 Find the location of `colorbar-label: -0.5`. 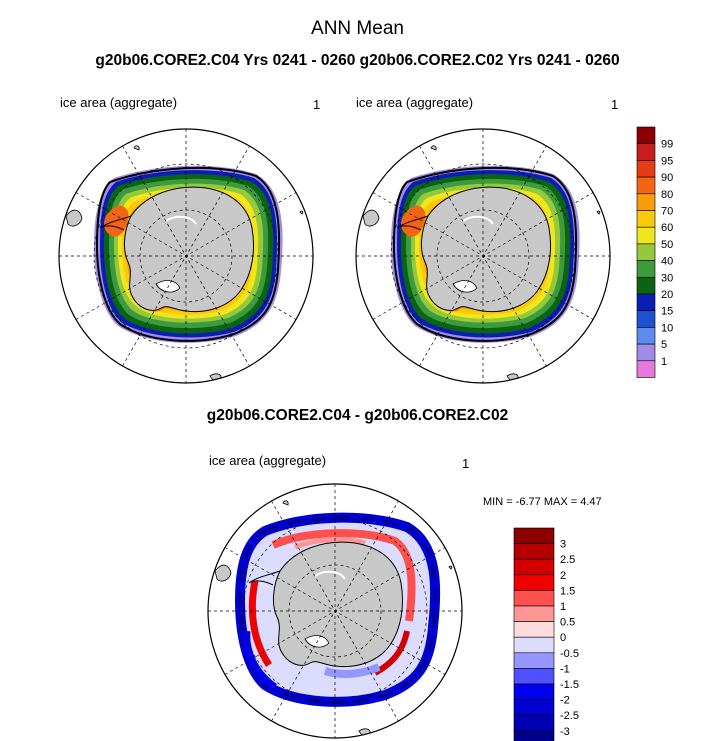

colorbar-label: -0.5 is located at coordinates (569, 654).